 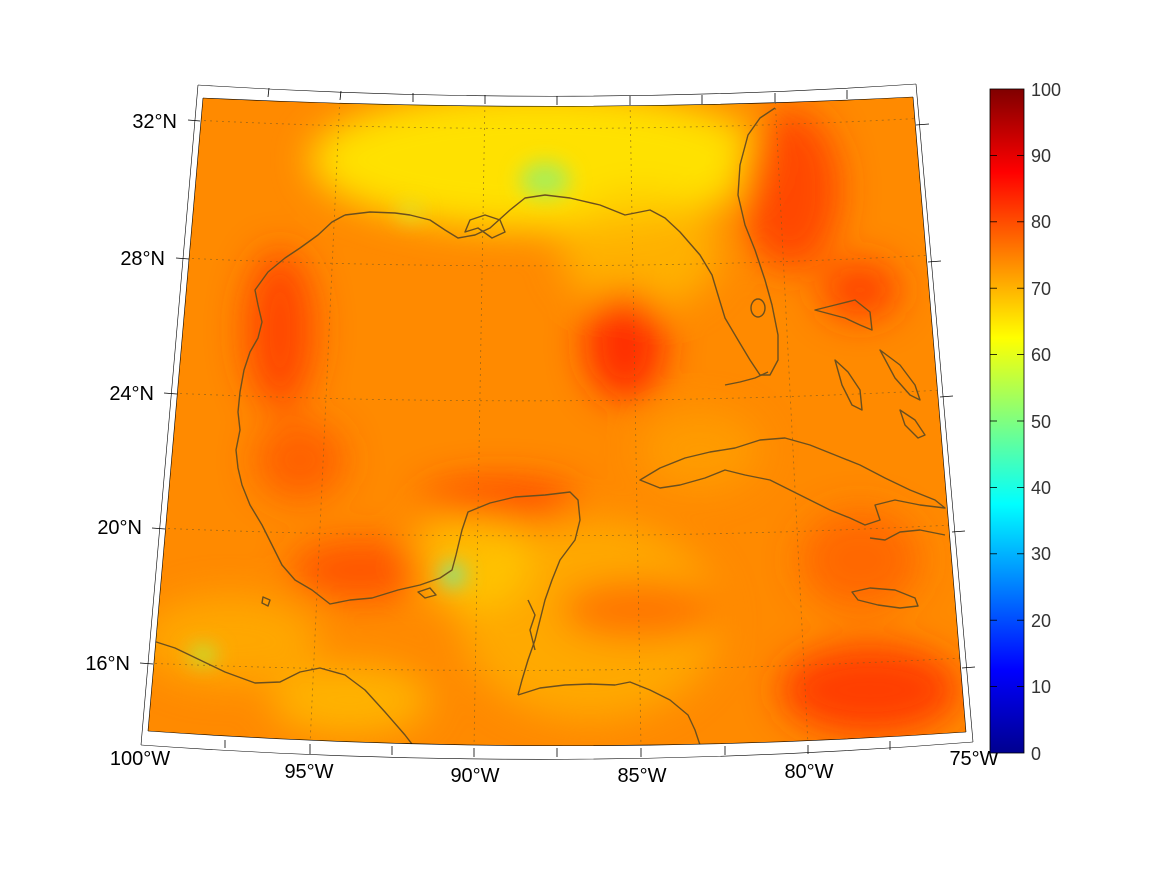 I want to click on coast-central-america, so click(x=282, y=692).